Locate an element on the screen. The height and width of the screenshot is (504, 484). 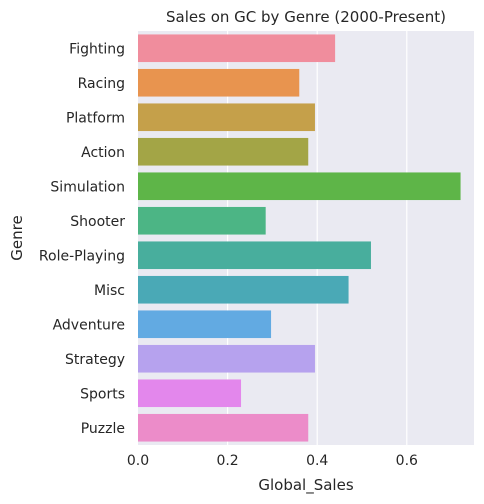
y-tick-label: Strategy is located at coordinates (95, 360).